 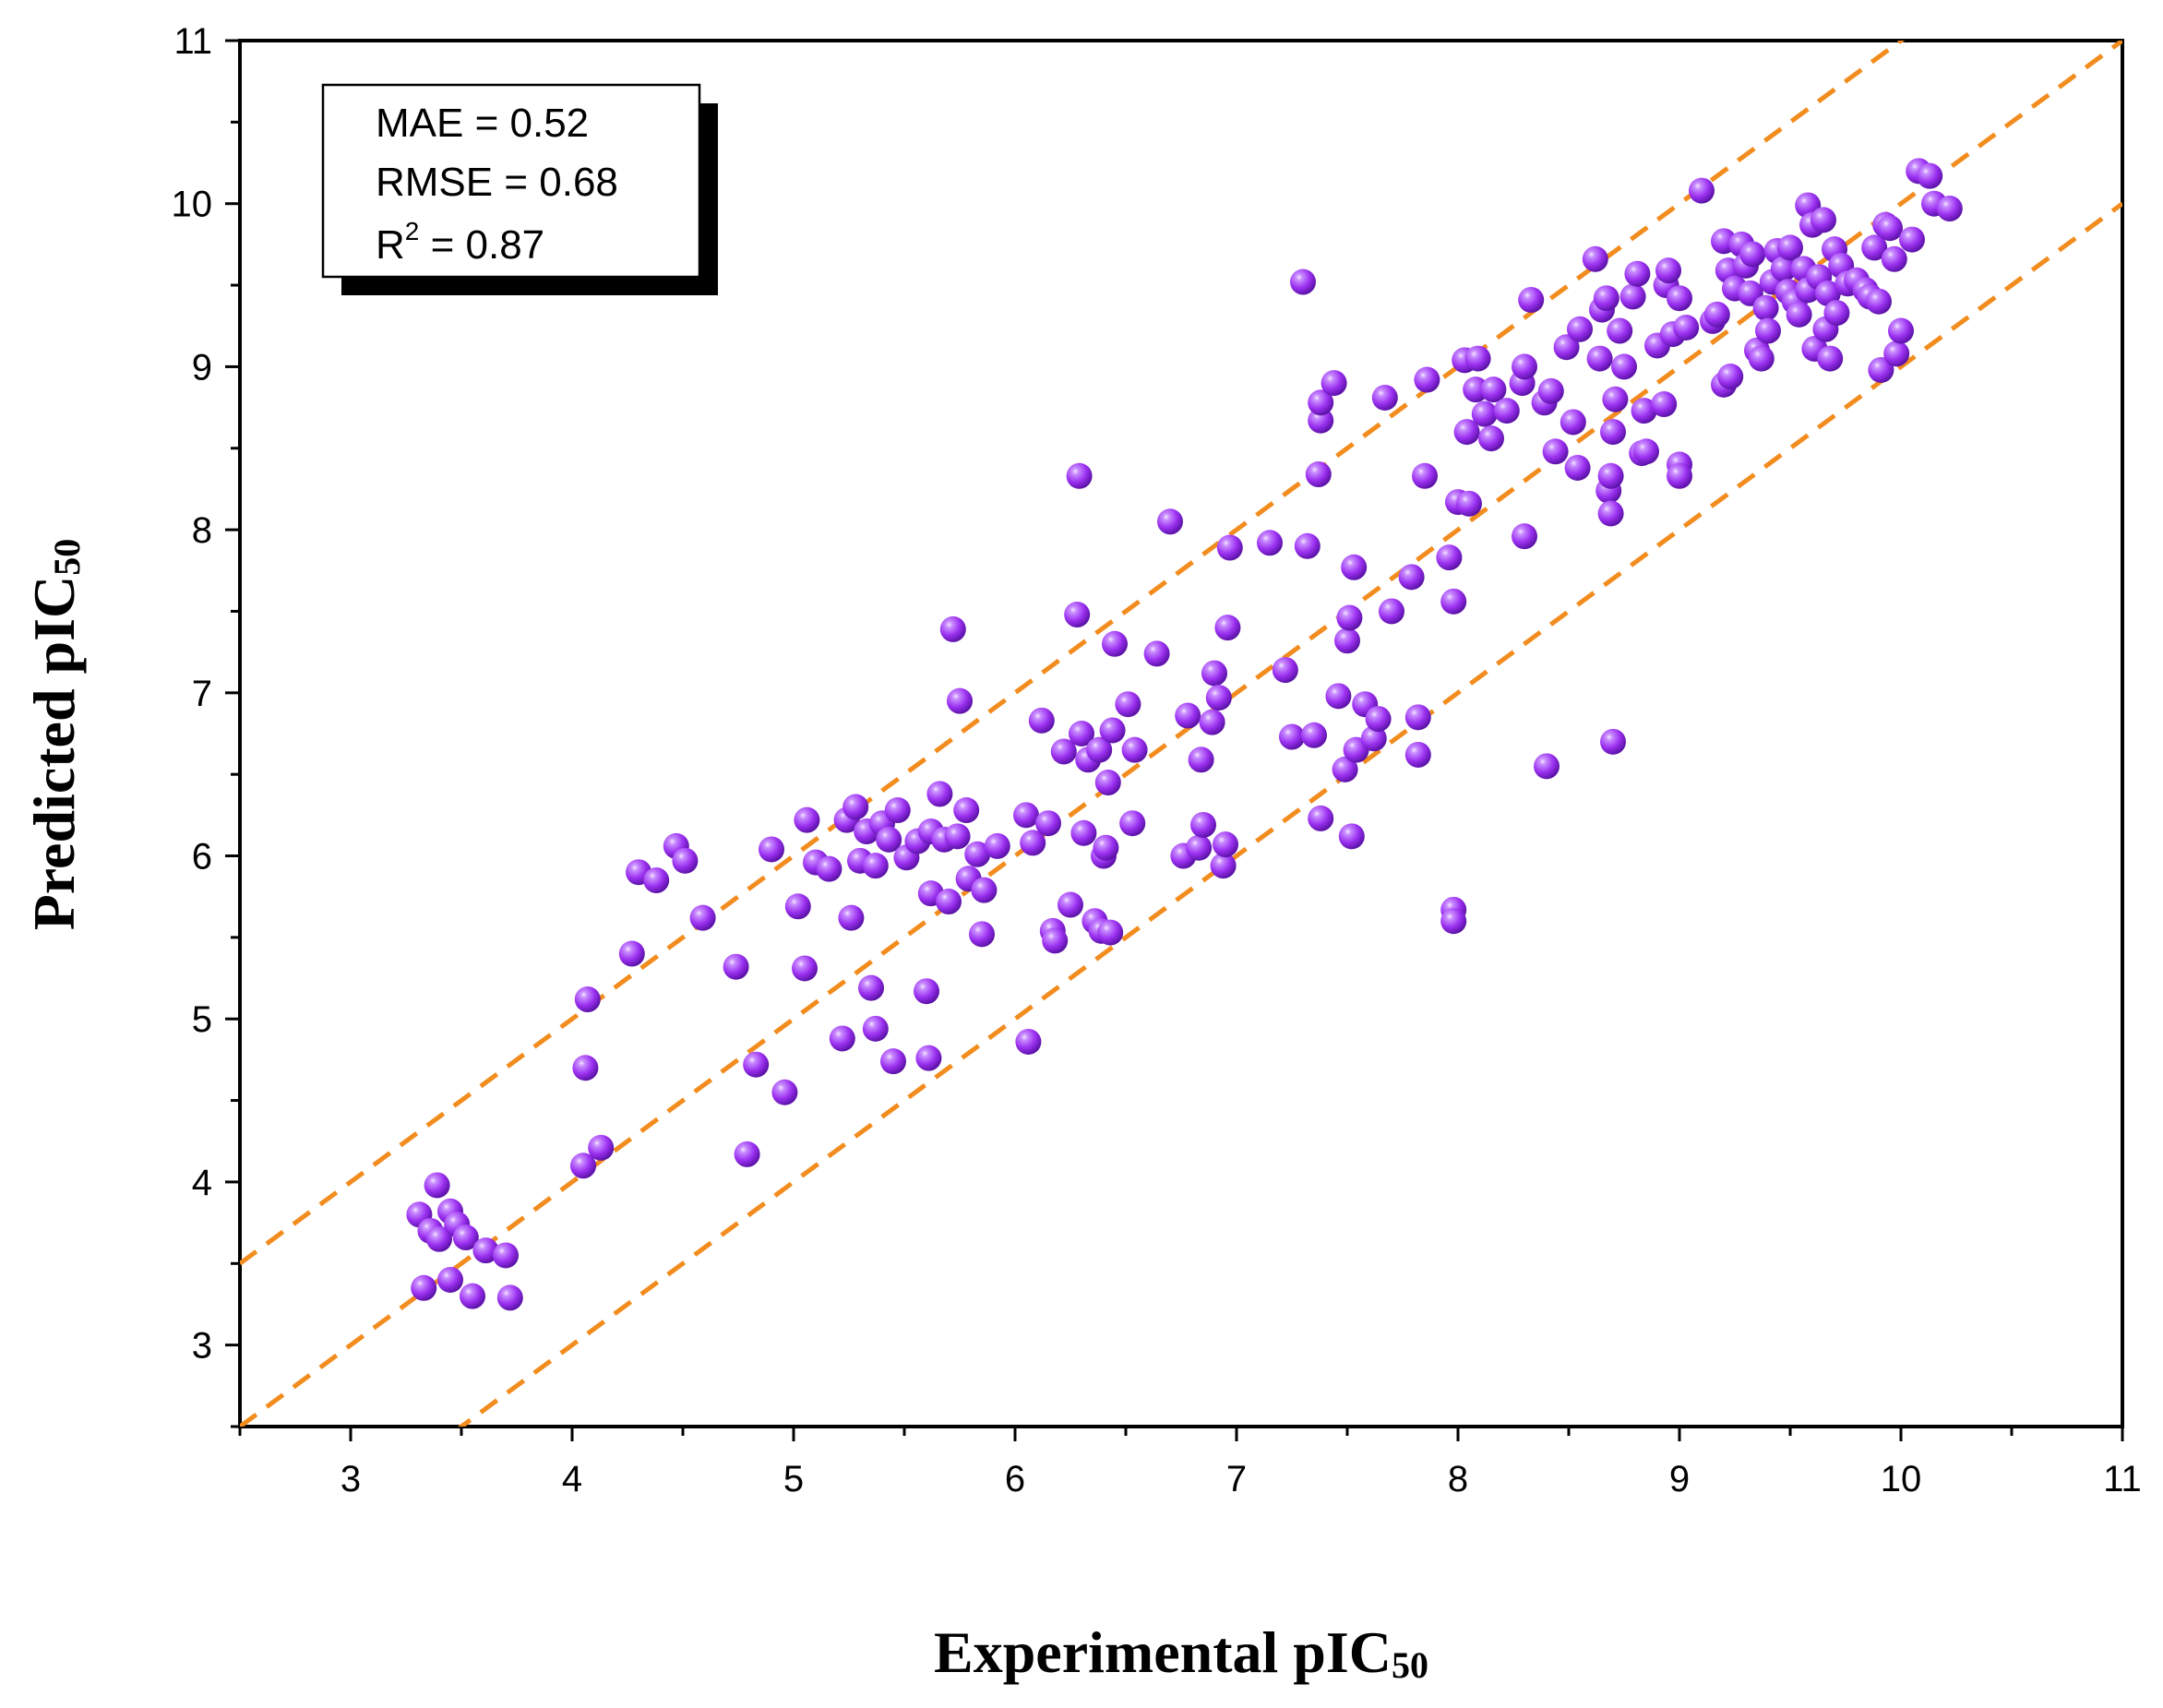 I want to click on x-tick-label: 10, so click(x=1902, y=1479).